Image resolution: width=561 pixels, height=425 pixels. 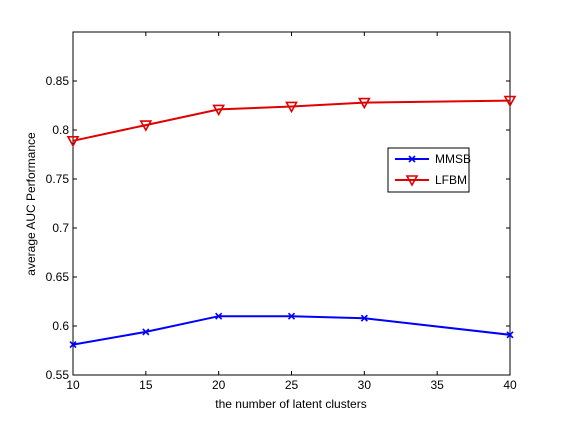 I want to click on legend-label-mmsb: MMSB, so click(x=453, y=159).